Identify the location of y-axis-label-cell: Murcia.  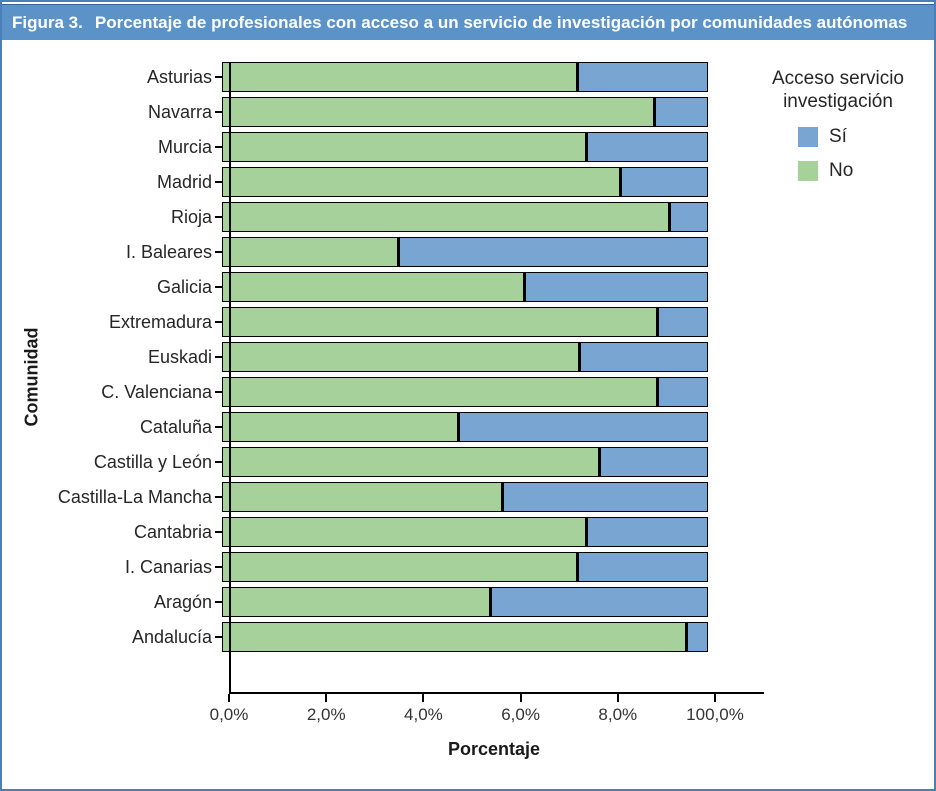
(112, 147).